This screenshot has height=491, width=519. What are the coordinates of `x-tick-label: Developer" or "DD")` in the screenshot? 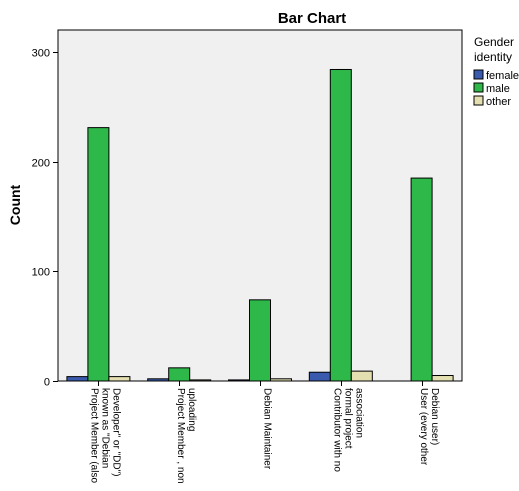 It's located at (116, 432).